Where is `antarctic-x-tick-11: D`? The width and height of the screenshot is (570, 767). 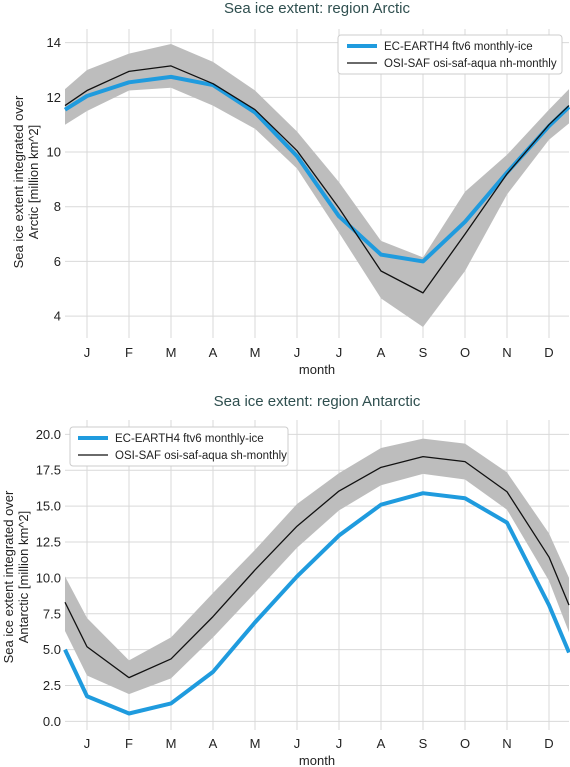 antarctic-x-tick-11: D is located at coordinates (548, 743).